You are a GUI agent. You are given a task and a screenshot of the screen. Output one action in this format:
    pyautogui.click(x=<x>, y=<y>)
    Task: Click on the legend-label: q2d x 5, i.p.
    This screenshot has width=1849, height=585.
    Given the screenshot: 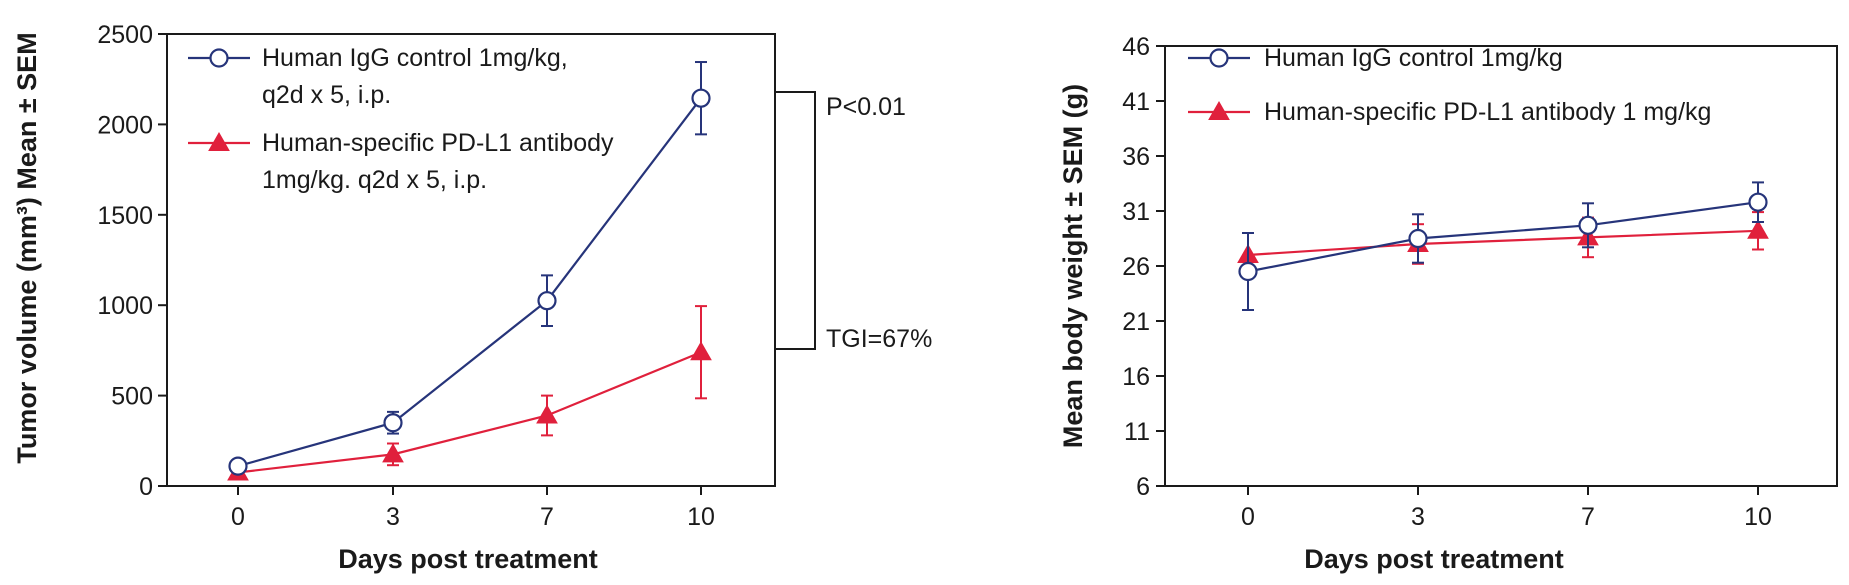 What is the action you would take?
    pyautogui.click(x=326, y=95)
    